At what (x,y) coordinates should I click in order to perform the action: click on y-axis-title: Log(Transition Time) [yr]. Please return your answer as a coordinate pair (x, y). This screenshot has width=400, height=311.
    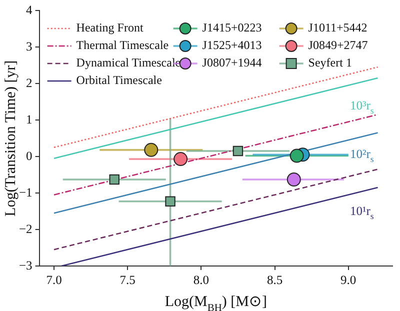
    Looking at the image, I should click on (10, 138).